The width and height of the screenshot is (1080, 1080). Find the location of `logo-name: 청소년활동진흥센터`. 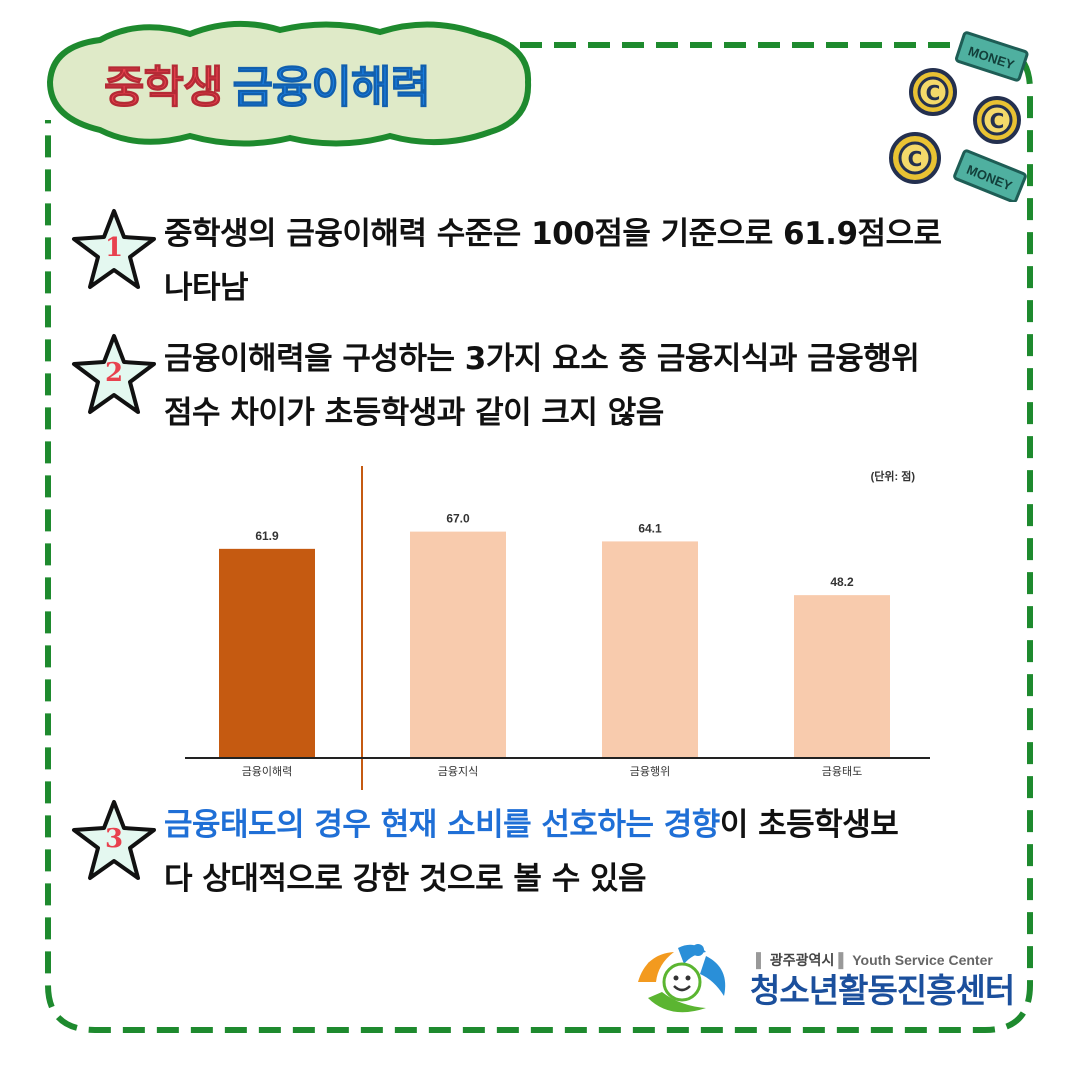

logo-name: 청소년활동진흥센터 is located at coordinates (882, 990).